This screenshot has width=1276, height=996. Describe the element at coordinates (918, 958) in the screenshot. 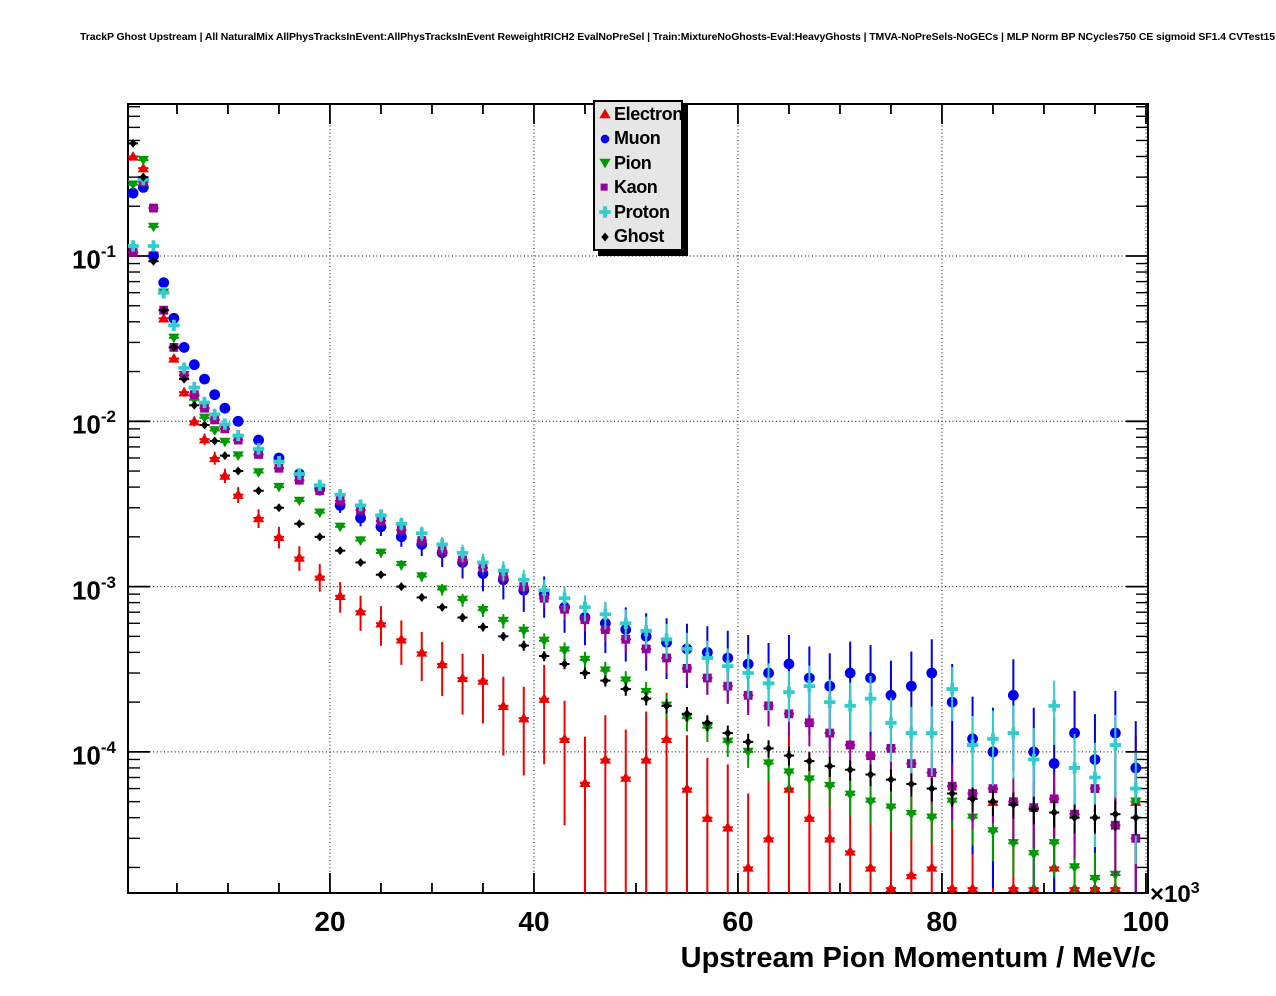

I see `x-axis-title: Upstream Pion Momentum / MeV/c` at that location.